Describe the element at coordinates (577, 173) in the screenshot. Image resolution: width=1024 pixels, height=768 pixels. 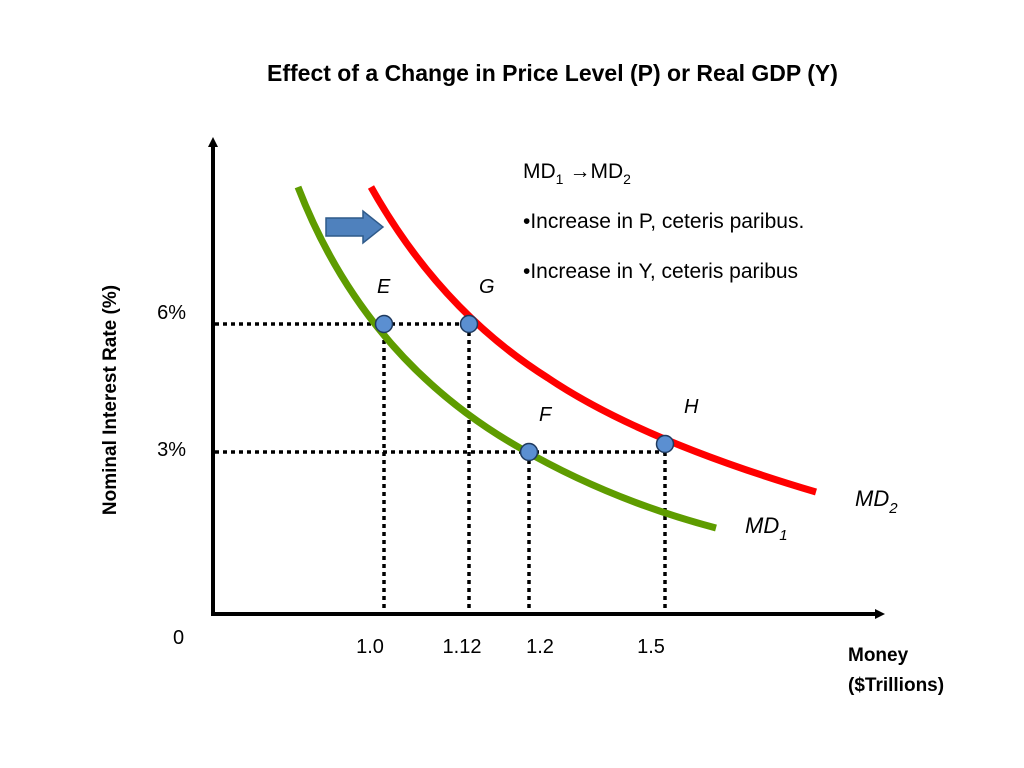
I see `shift-note: MD1 →MD2` at that location.